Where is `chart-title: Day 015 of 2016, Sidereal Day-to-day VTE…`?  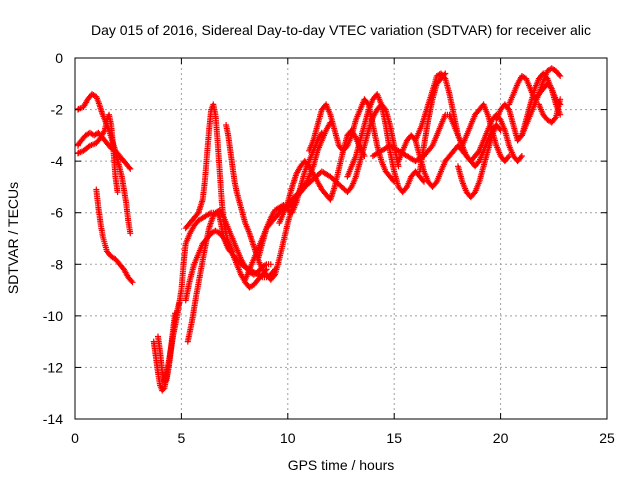 chart-title: Day 015 of 2016, Sidereal Day-to-day VTE… is located at coordinates (341, 30).